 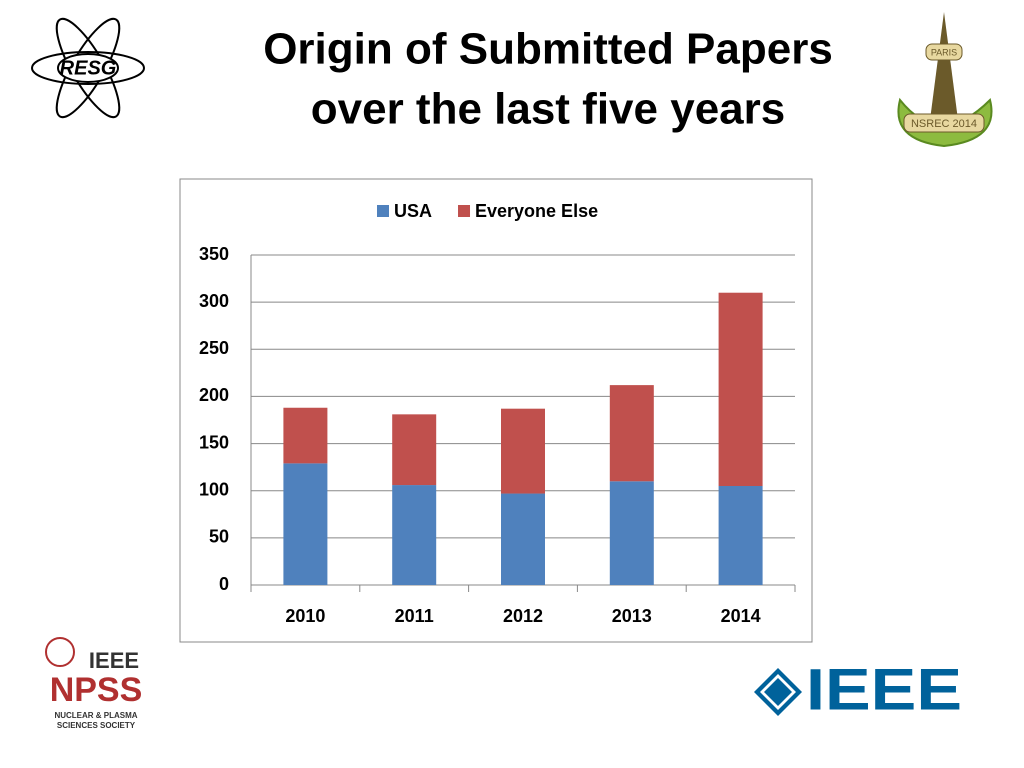 What do you see at coordinates (214, 442) in the screenshot?
I see `y-tick-label: 150` at bounding box center [214, 442].